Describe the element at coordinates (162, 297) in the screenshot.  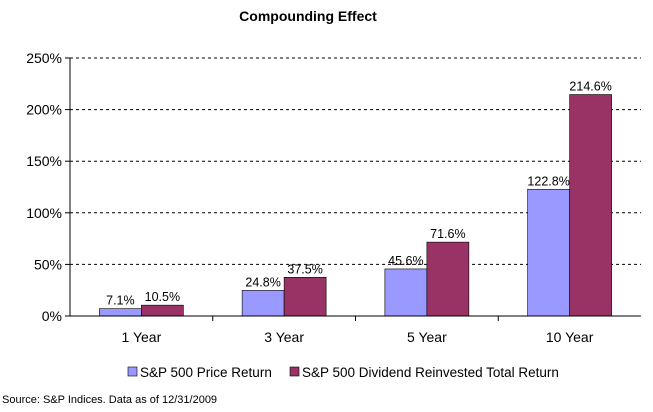
I see `data-label: 10.5%` at that location.